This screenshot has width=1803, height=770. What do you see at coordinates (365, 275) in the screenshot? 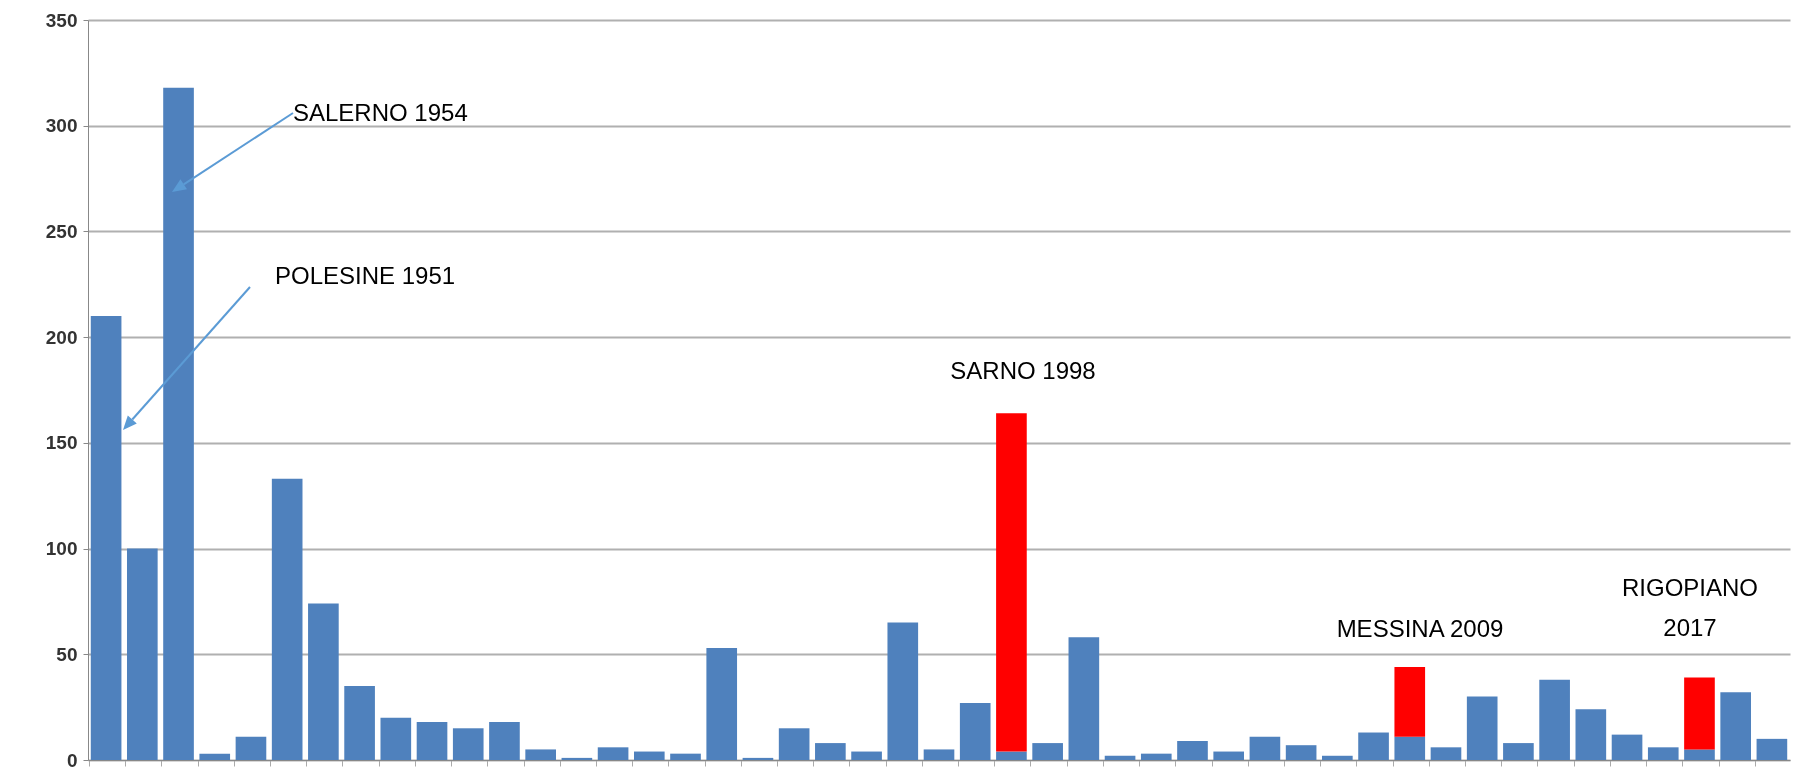
I see `annotation: POLESINE 1951` at bounding box center [365, 275].